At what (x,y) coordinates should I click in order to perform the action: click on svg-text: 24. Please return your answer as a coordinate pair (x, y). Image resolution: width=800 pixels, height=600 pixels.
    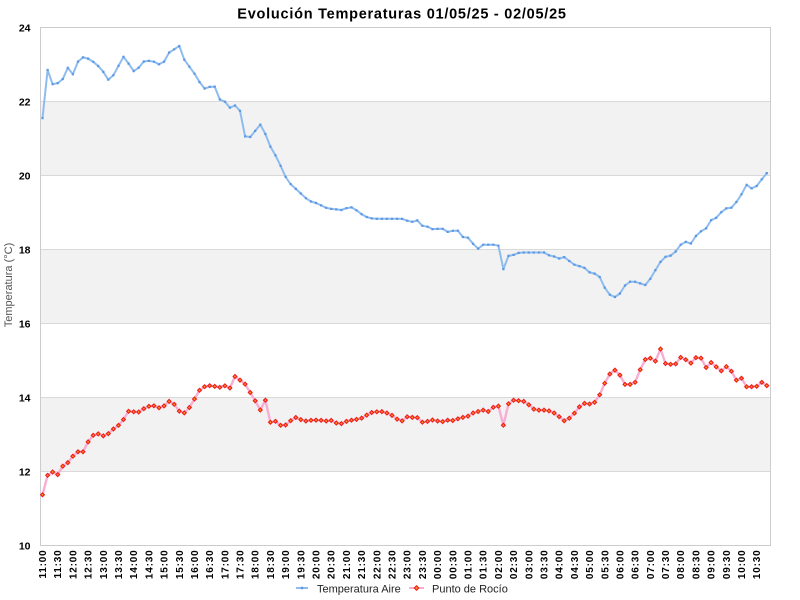
    Looking at the image, I should click on (25, 28).